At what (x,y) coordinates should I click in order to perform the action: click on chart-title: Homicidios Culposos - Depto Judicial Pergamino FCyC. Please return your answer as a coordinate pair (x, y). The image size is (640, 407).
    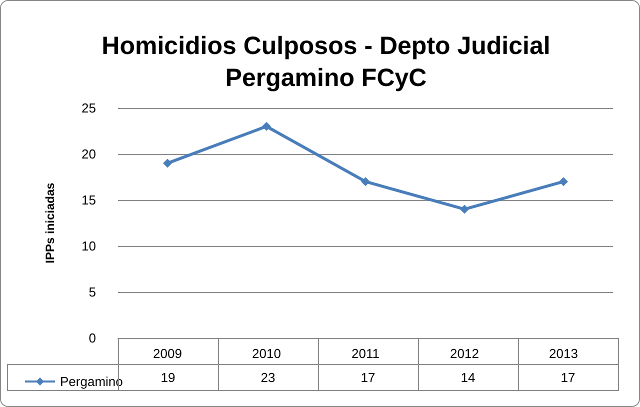
    Looking at the image, I should click on (326, 62).